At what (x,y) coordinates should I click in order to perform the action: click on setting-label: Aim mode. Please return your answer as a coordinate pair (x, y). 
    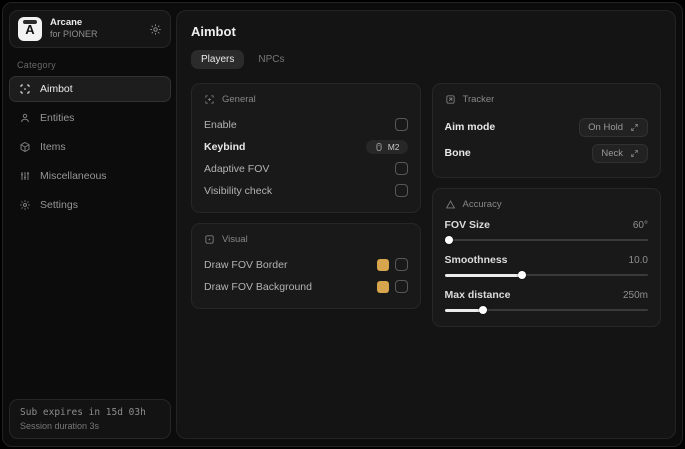
    Looking at the image, I should click on (470, 127).